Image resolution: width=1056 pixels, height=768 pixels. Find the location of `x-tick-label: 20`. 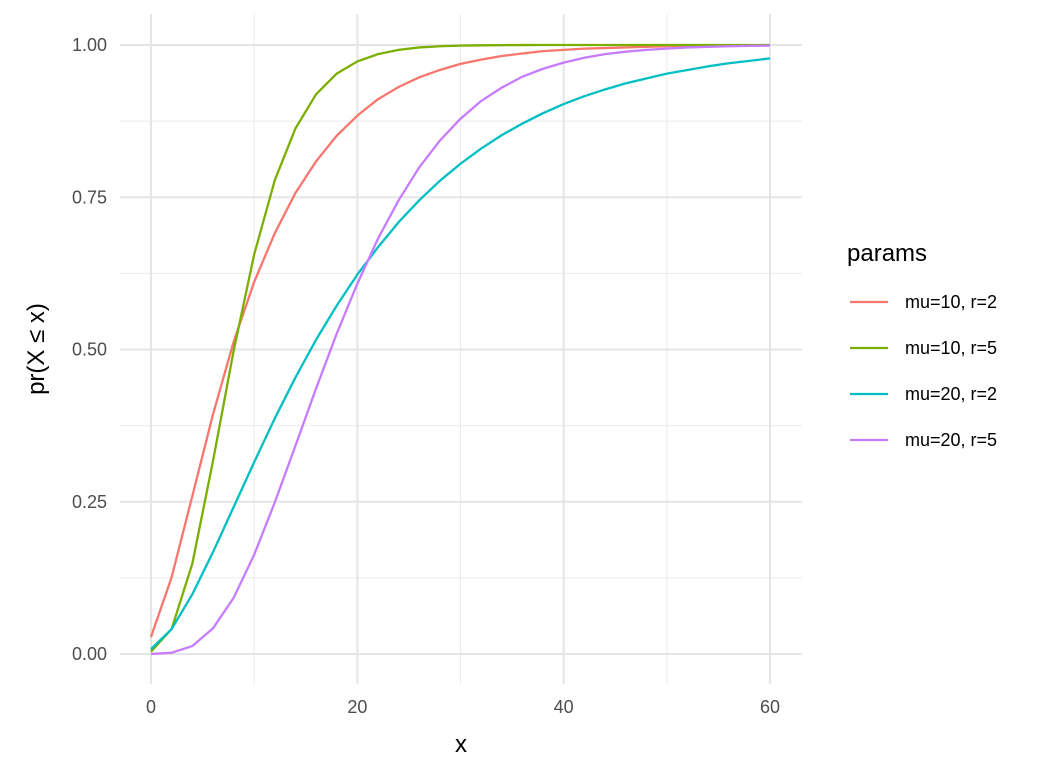

x-tick-label: 20 is located at coordinates (357, 707).